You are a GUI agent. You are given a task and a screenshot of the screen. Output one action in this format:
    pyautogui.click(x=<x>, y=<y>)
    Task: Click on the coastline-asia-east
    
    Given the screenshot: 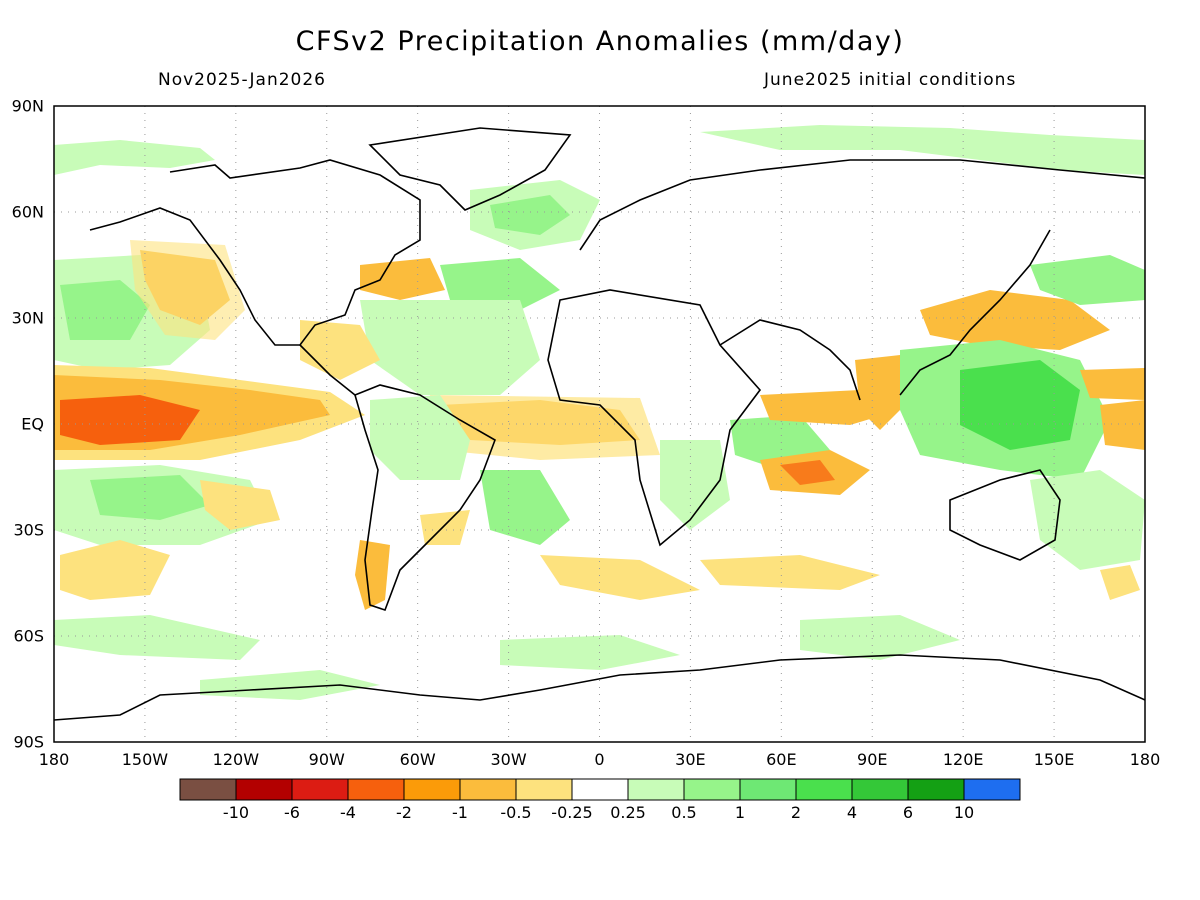 What is the action you would take?
    pyautogui.click(x=975, y=312)
    